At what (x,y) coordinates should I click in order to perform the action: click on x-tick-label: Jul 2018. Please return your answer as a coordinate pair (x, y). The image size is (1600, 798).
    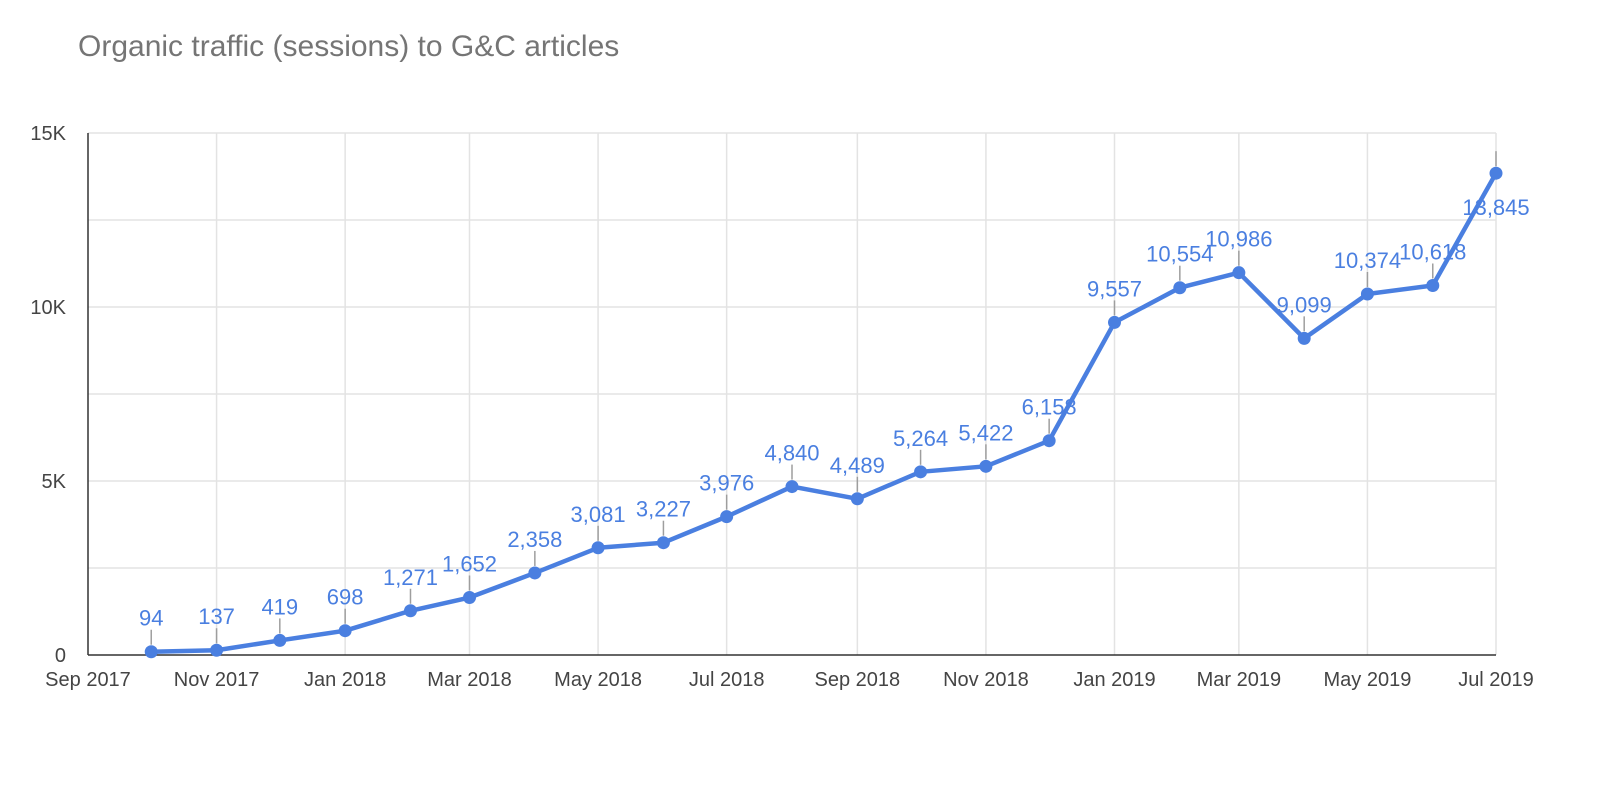
    Looking at the image, I should click on (727, 680).